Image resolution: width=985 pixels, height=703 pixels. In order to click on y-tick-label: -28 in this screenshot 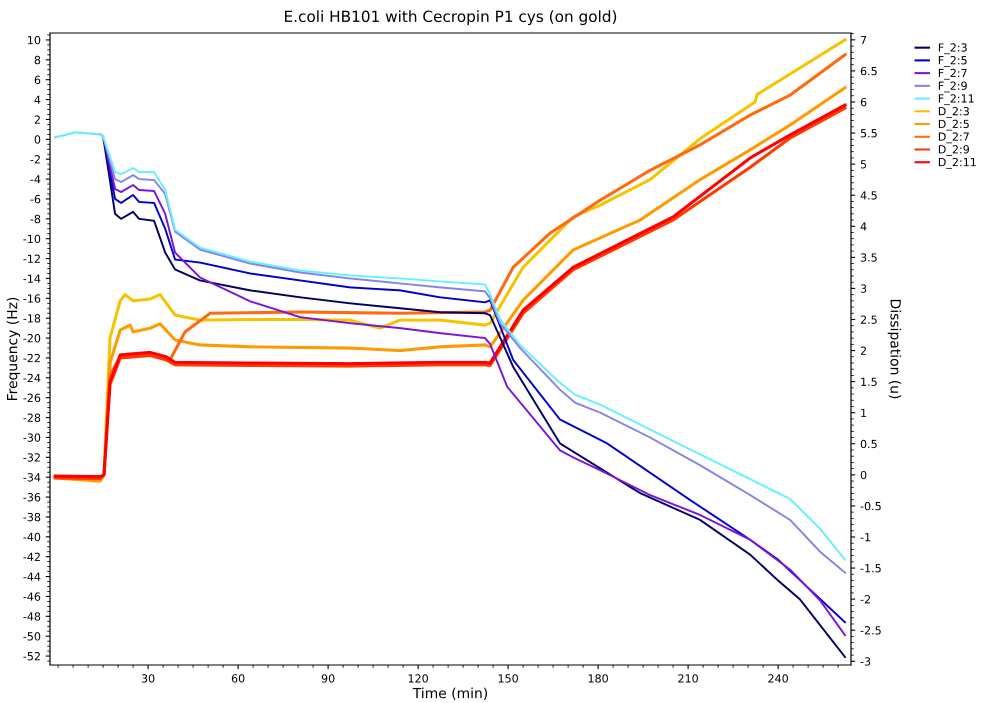, I will do `click(31, 418)`.